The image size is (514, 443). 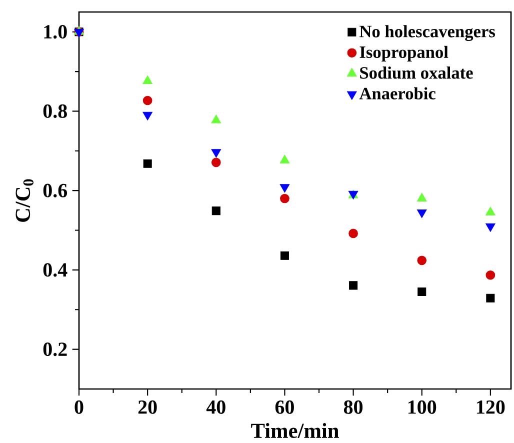 I want to click on legend-label: No holescavengers, so click(x=427, y=33).